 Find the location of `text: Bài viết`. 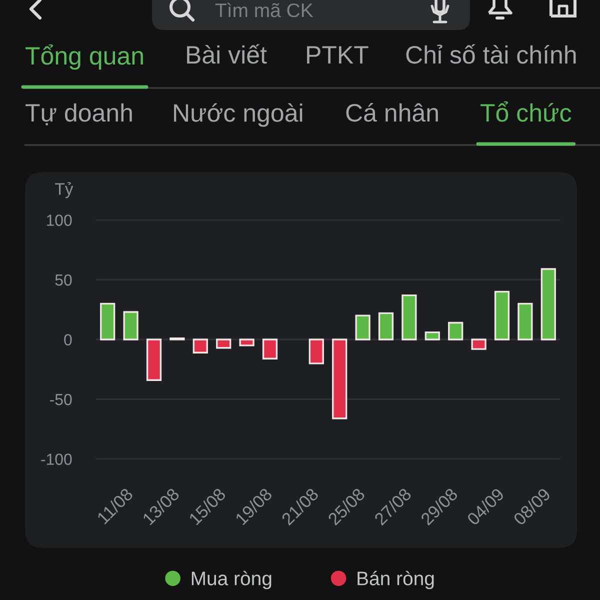

text: Bài viết is located at coordinates (227, 54).